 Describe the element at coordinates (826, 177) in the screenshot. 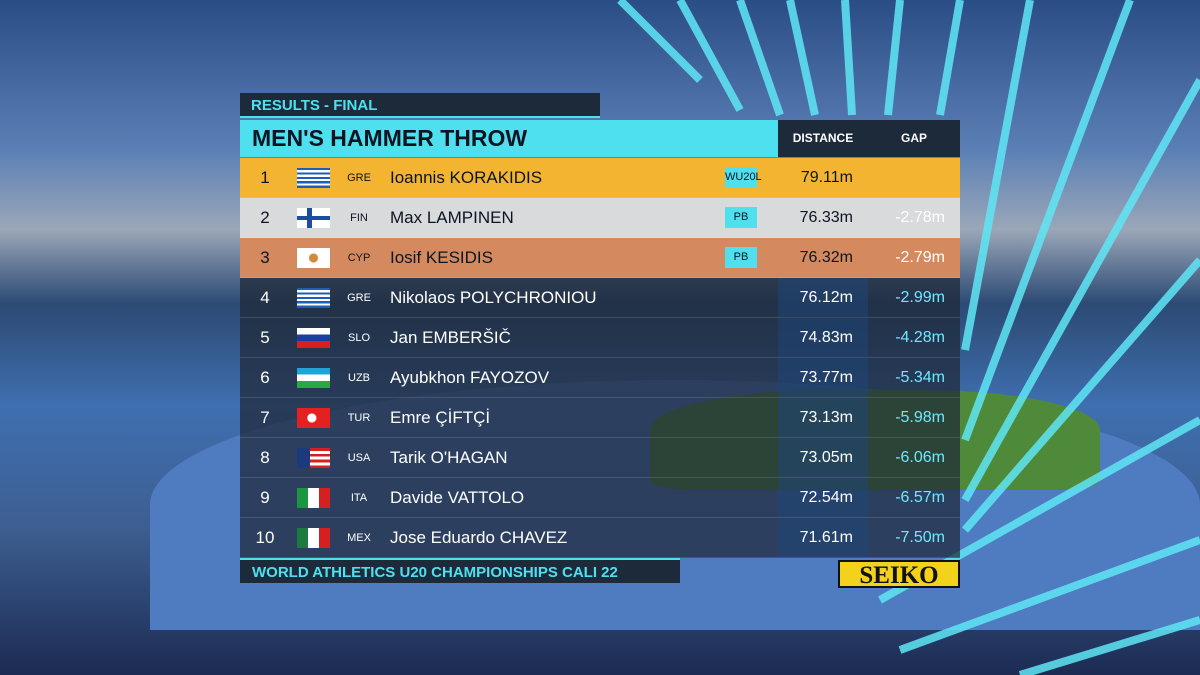

I see `distance: 79.11m` at that location.